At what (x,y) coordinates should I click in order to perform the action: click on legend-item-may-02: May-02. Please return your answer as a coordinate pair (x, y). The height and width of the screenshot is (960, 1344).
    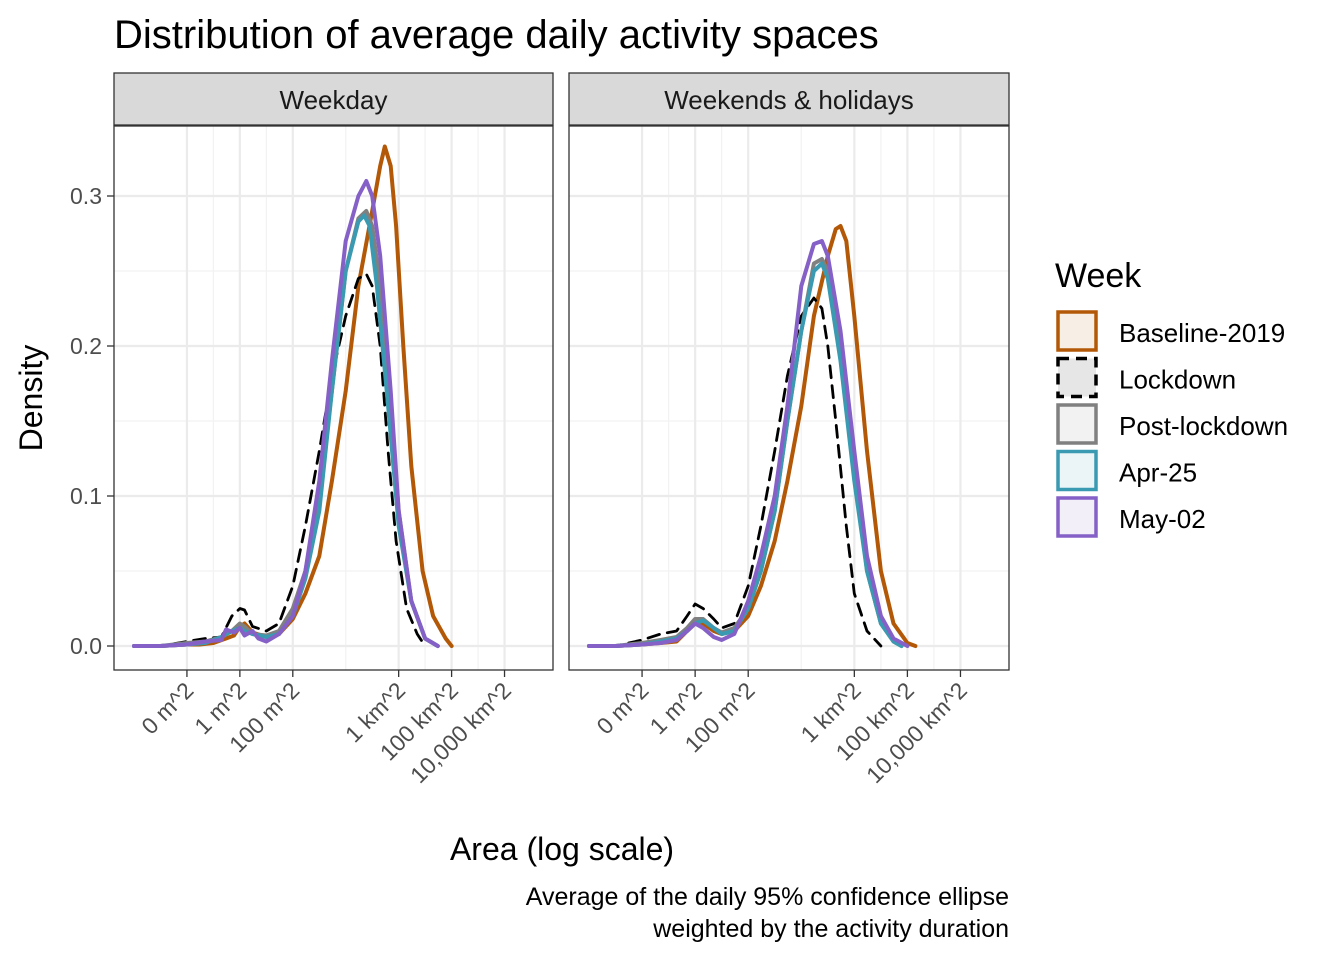
    Looking at the image, I should click on (1131, 517).